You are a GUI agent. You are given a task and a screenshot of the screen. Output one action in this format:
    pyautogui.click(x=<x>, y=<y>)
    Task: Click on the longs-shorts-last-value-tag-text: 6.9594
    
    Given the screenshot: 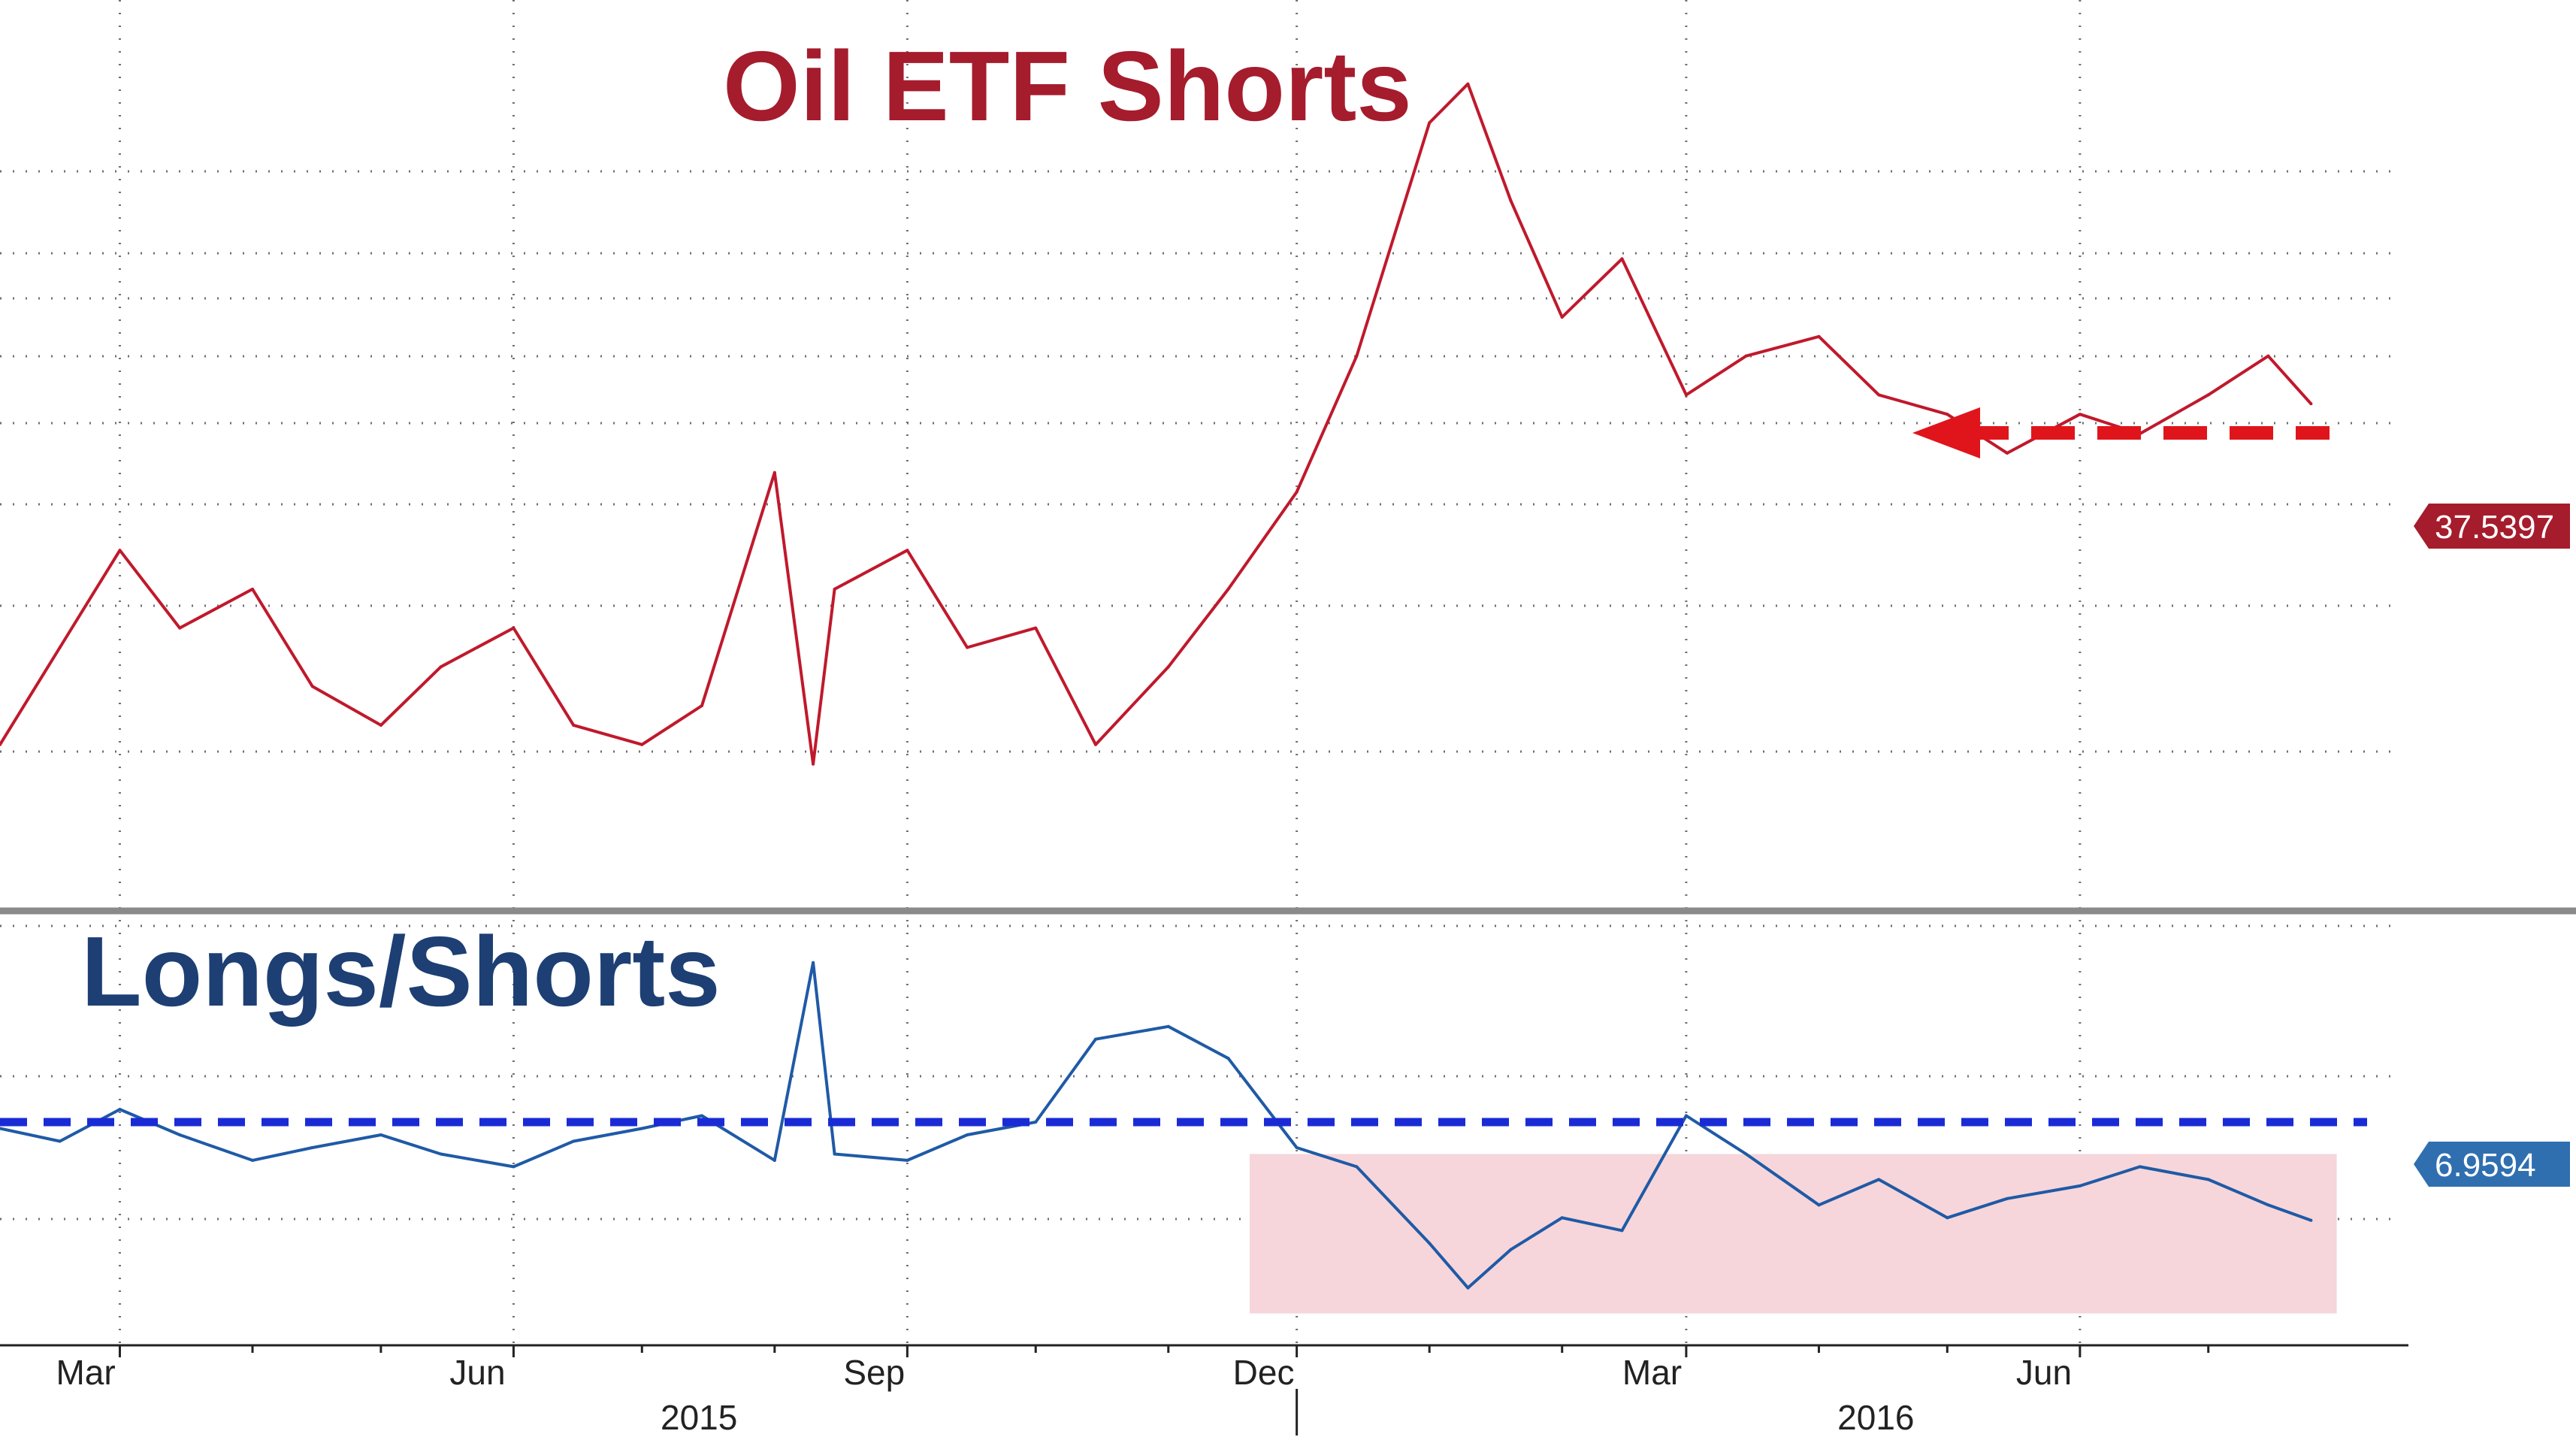 What is the action you would take?
    pyautogui.click(x=2486, y=1166)
    